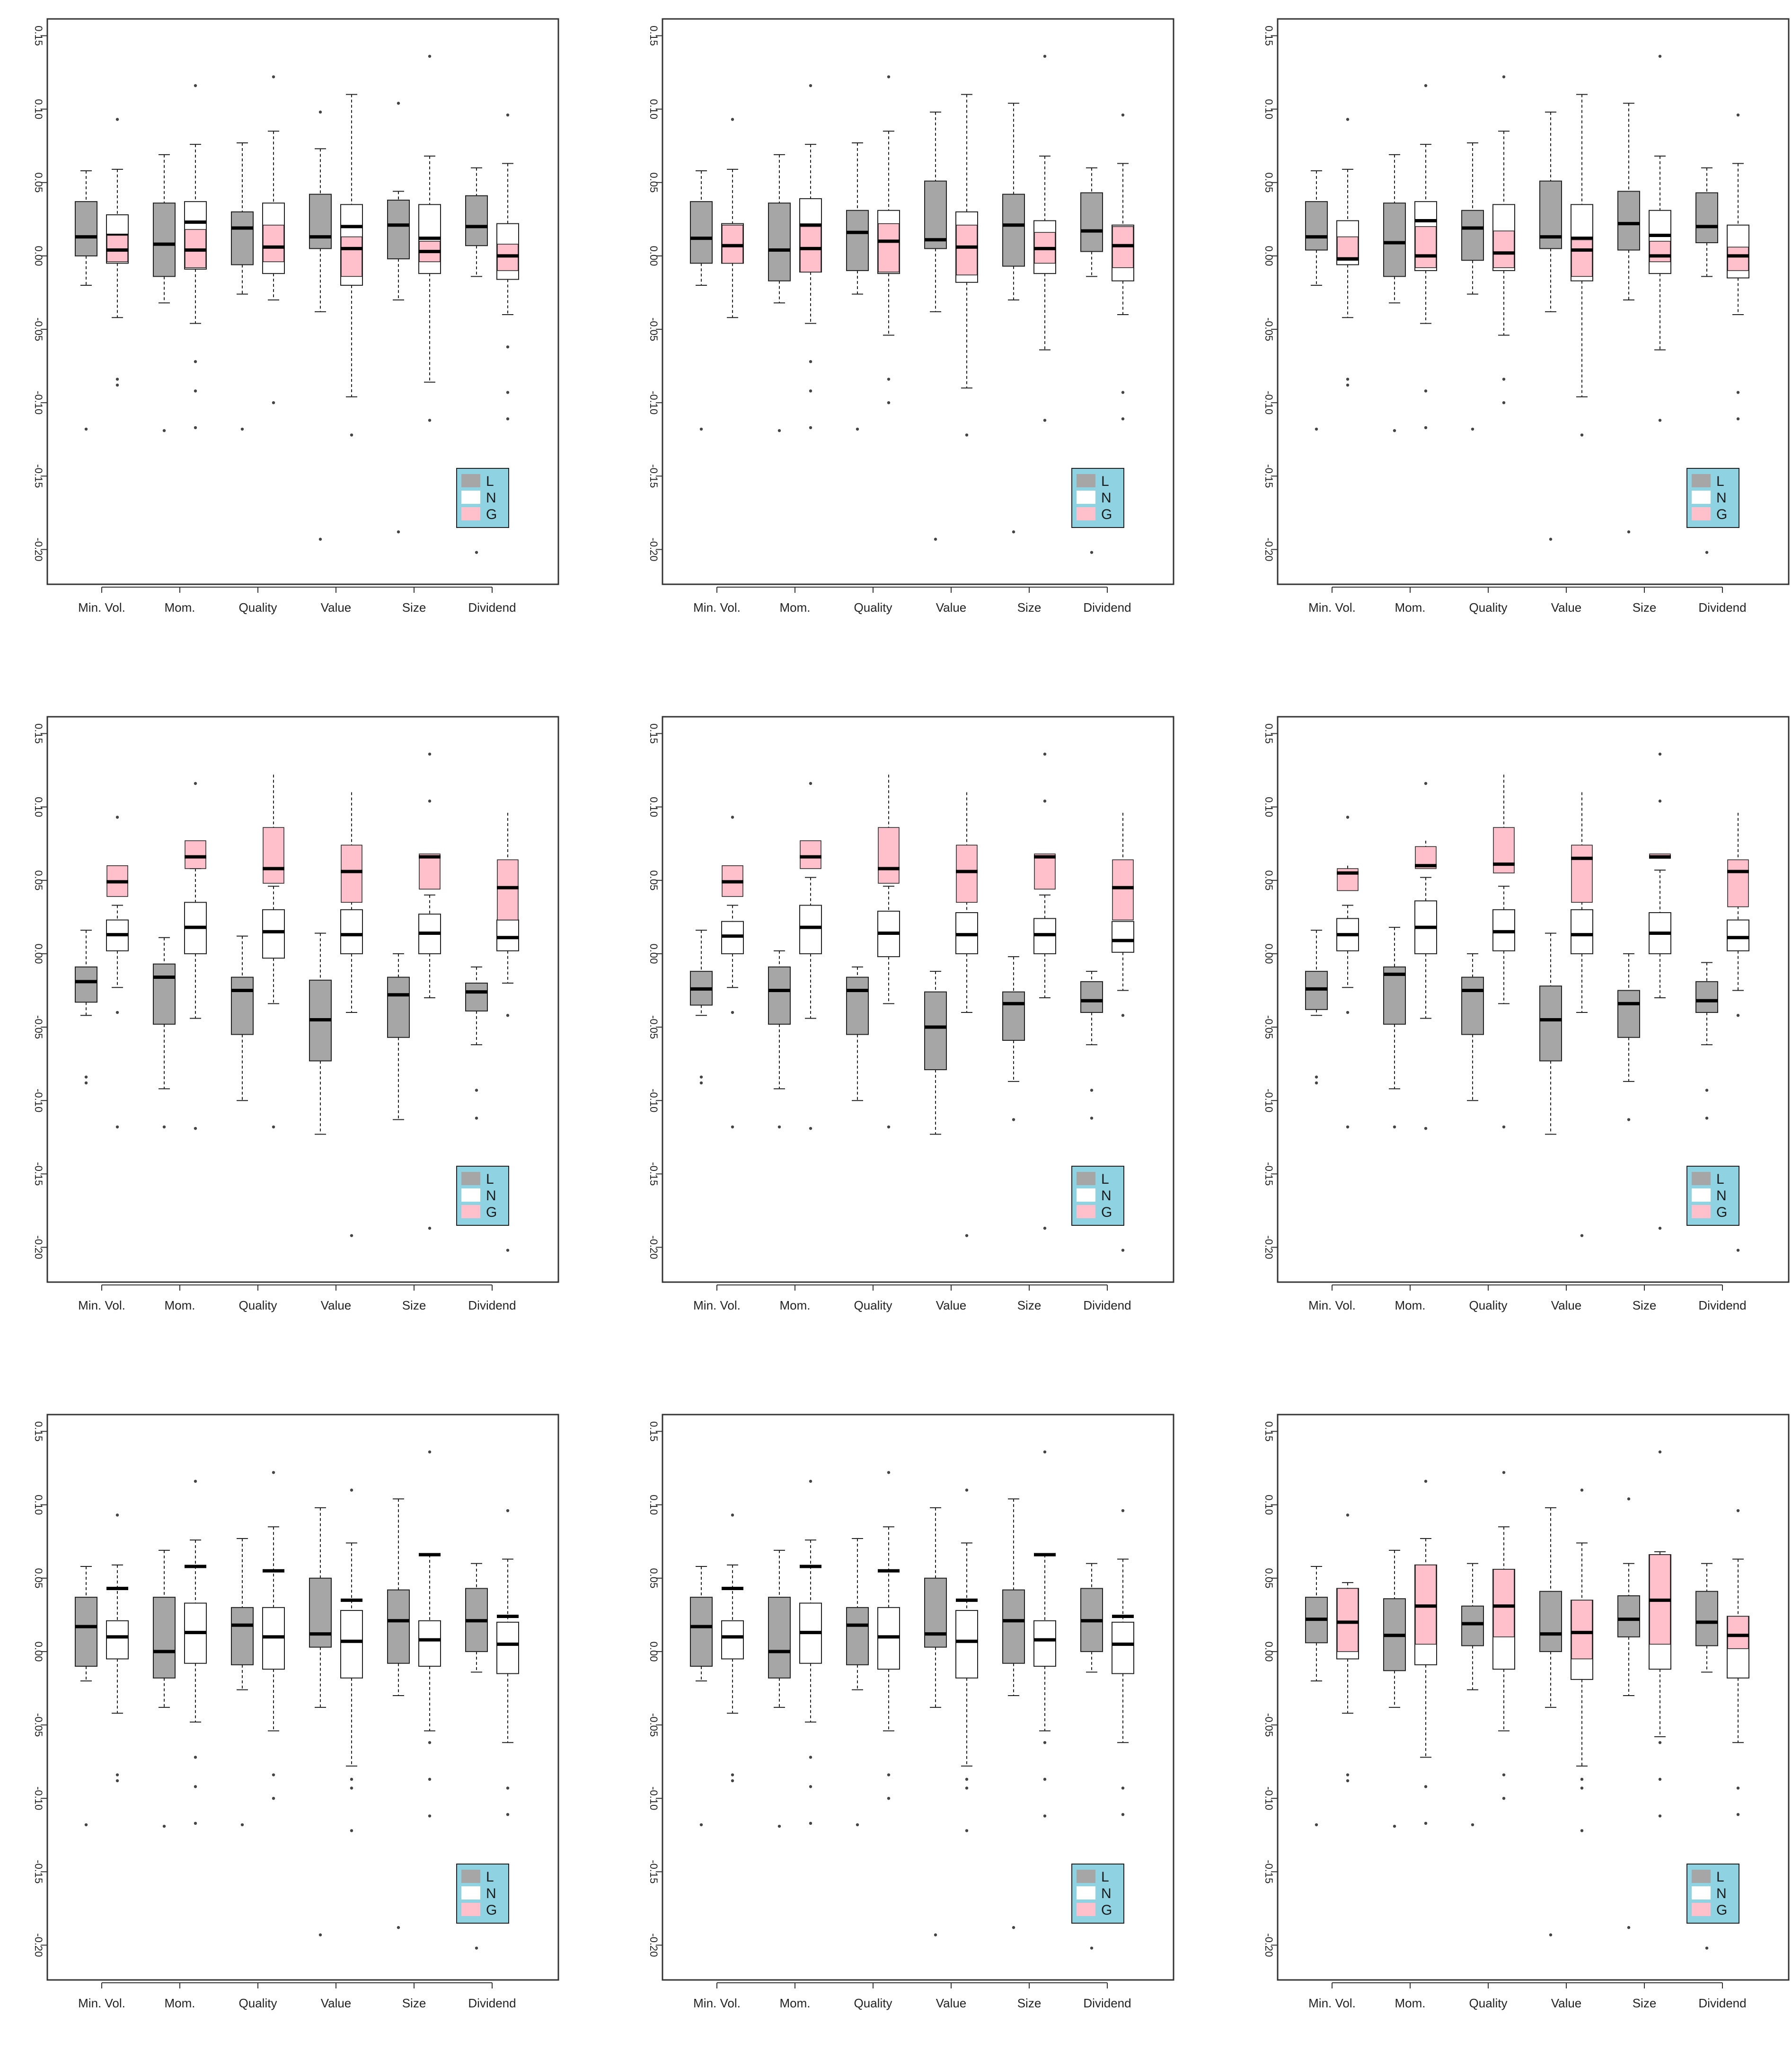 The width and height of the screenshot is (1792, 2058). What do you see at coordinates (1410, 607) in the screenshot?
I see `category-label: Mom.` at bounding box center [1410, 607].